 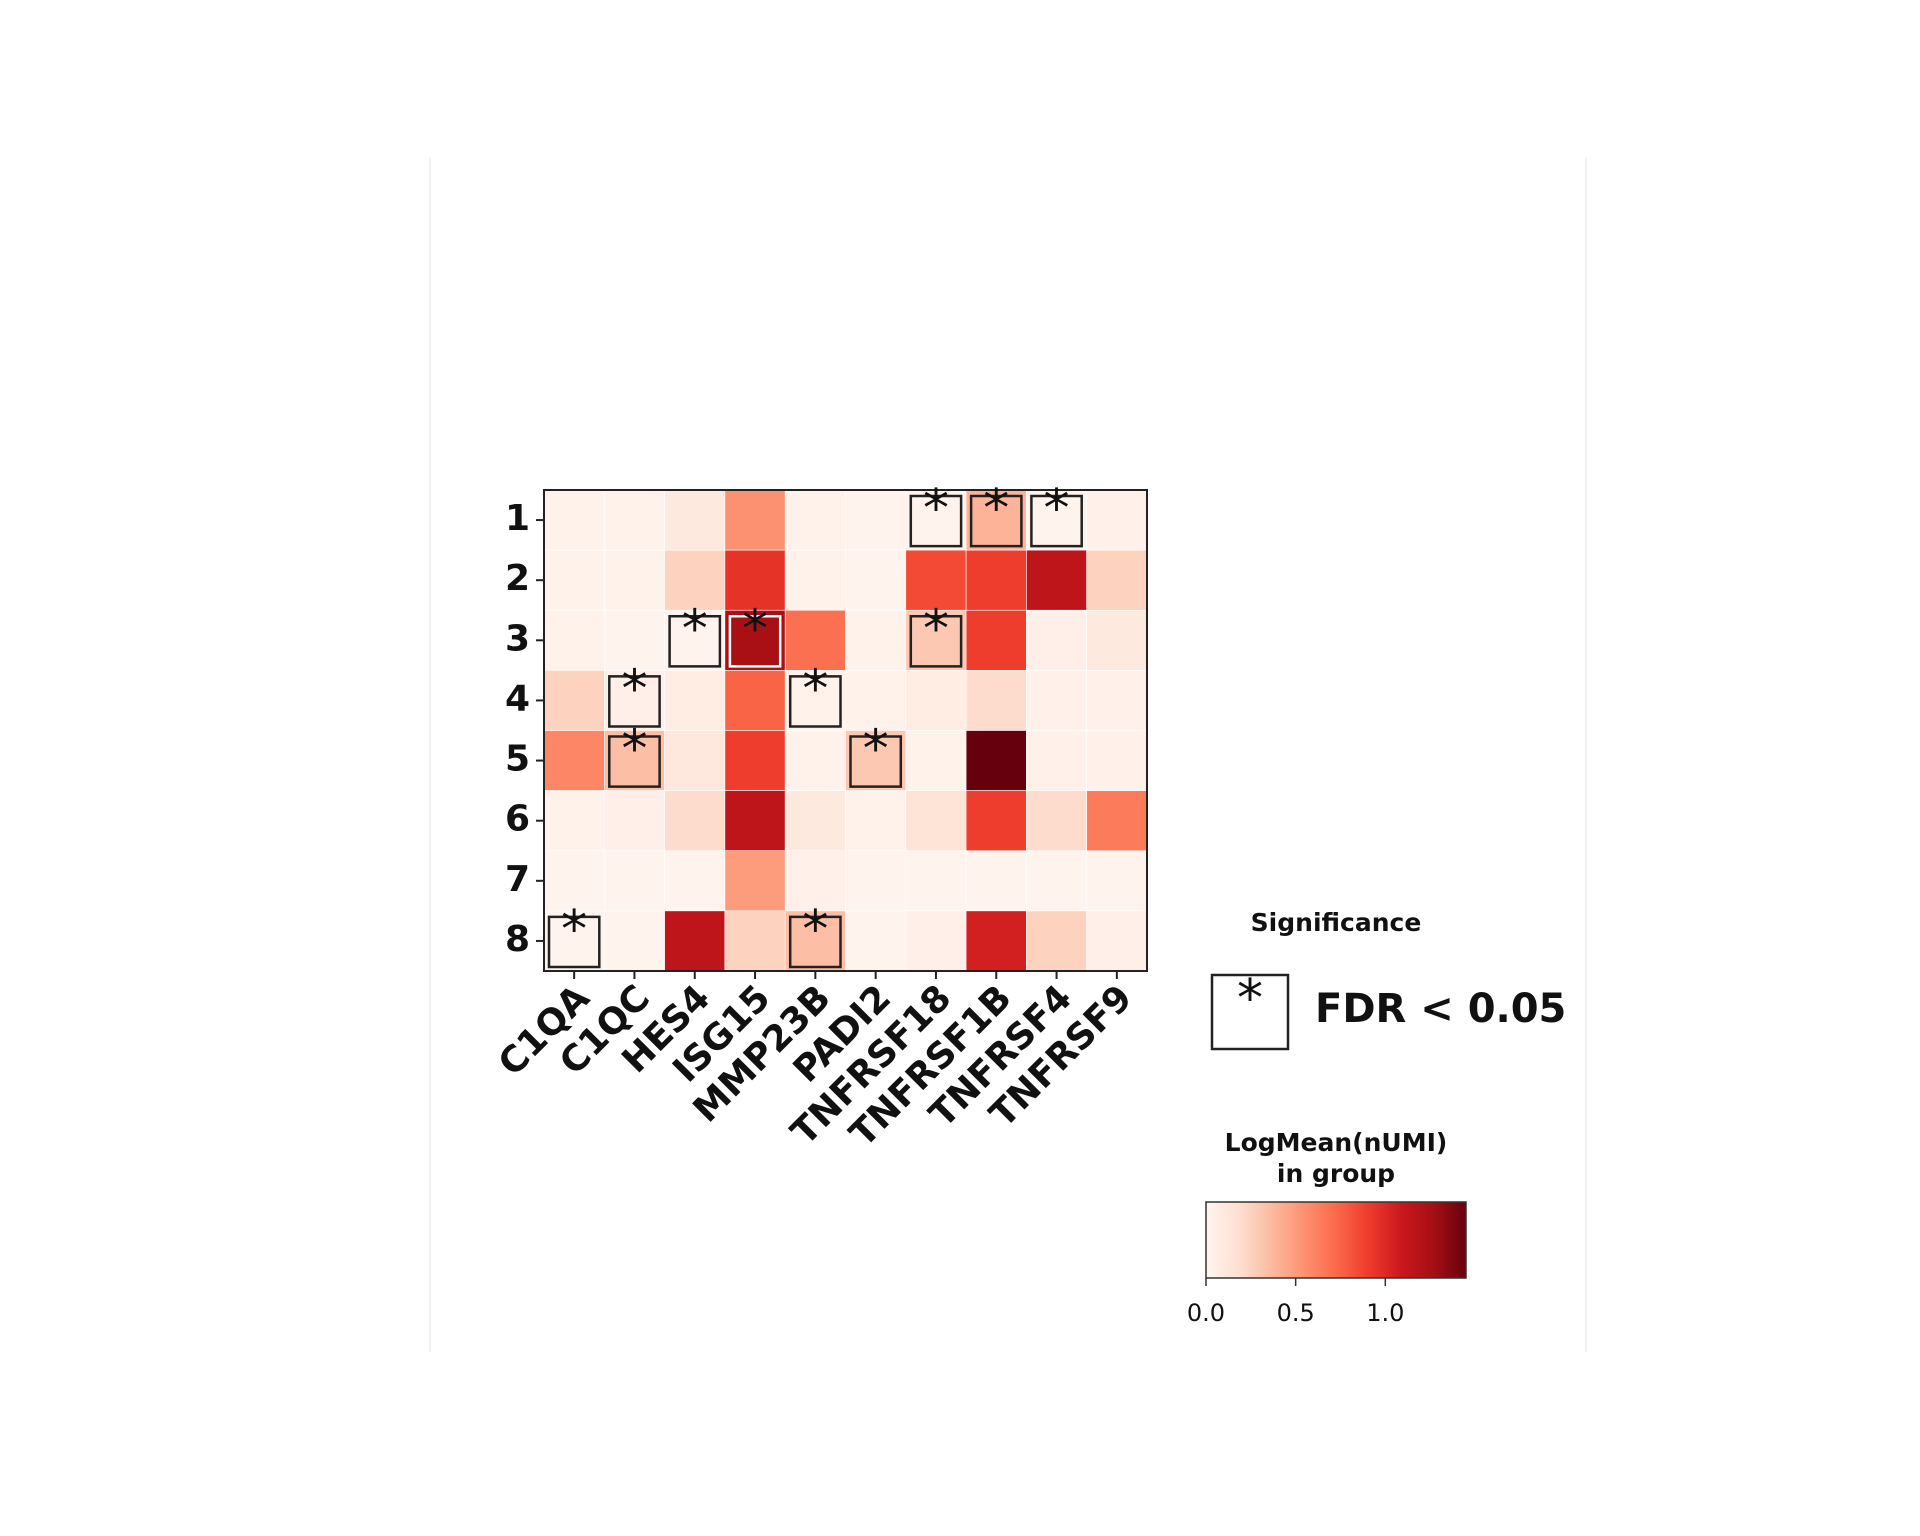 What do you see at coordinates (517, 698) in the screenshot?
I see `y-tick-label: 4` at bounding box center [517, 698].